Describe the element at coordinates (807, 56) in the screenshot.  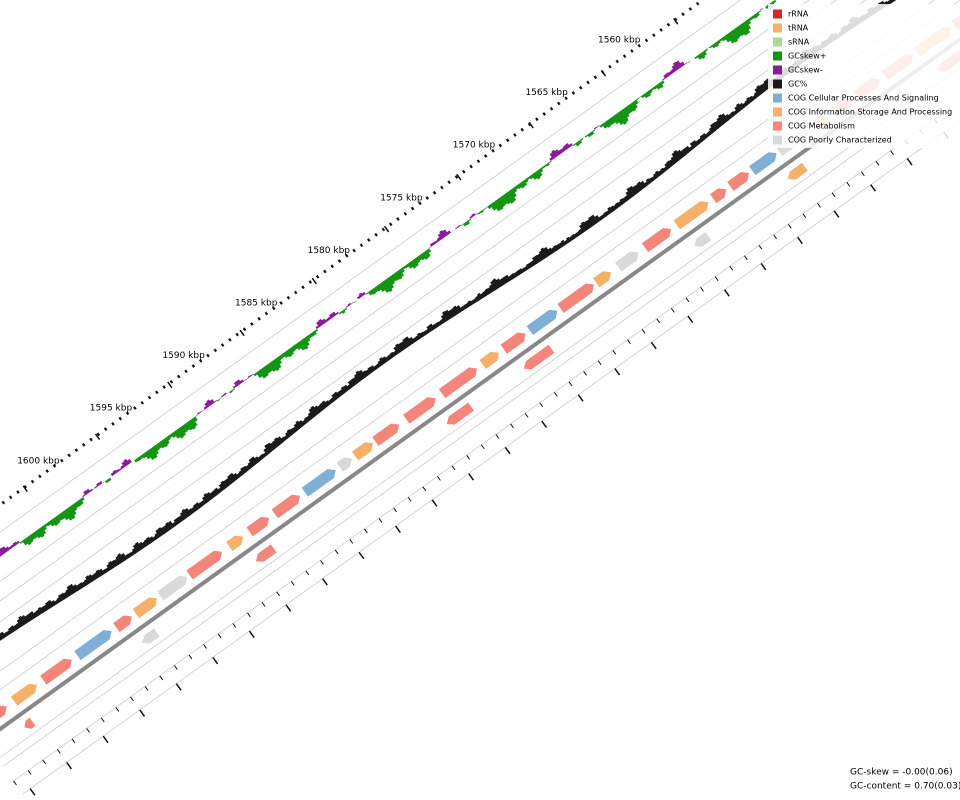
I see `legend-label: GCskew+` at that location.